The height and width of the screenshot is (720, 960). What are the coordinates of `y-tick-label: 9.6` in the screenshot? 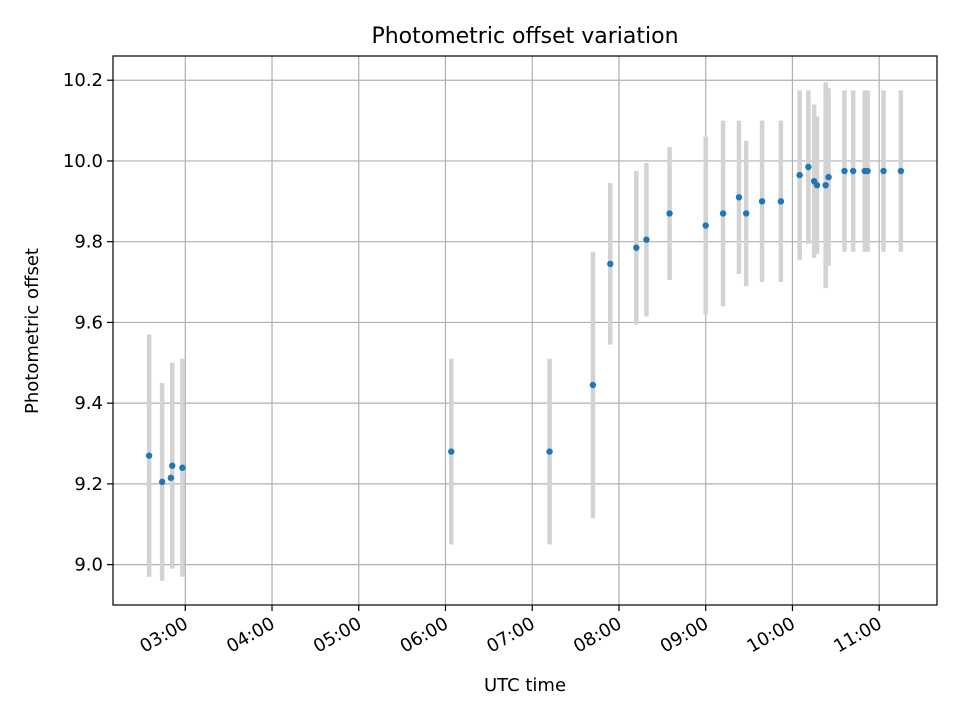 It's located at (88, 322).